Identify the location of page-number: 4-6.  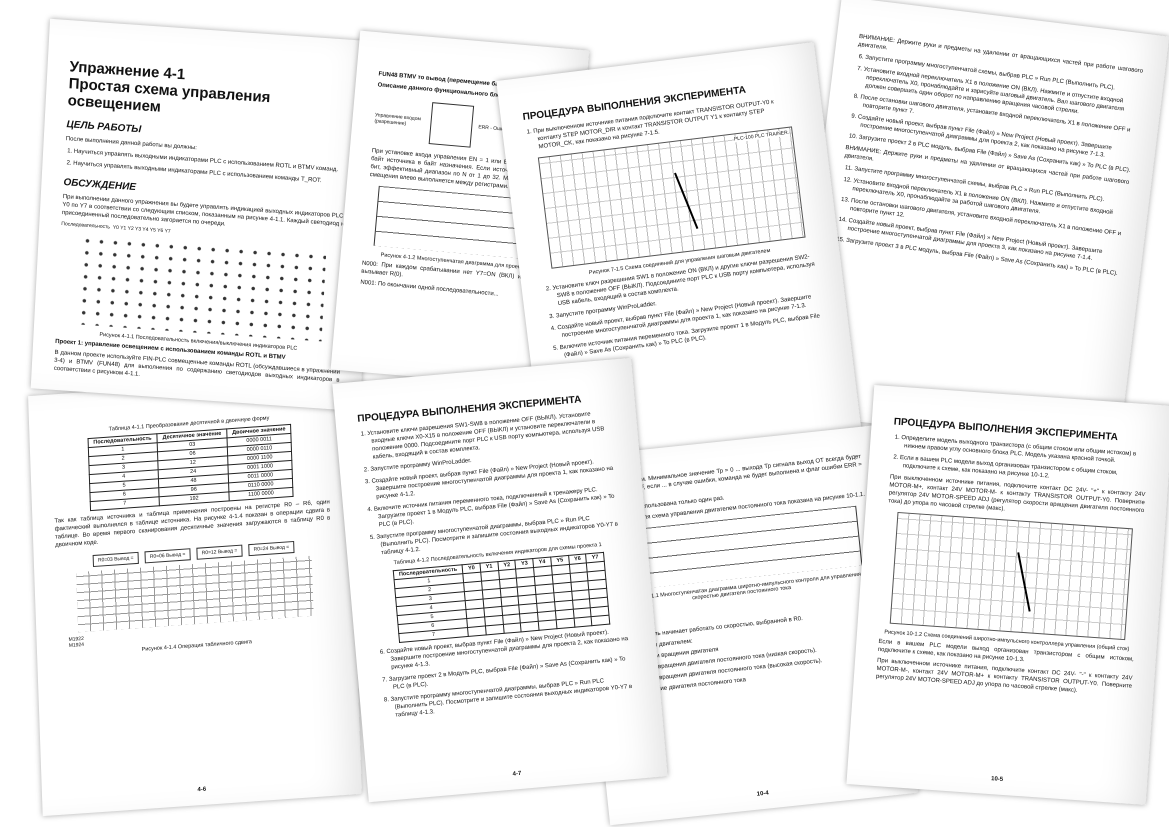
(202, 790).